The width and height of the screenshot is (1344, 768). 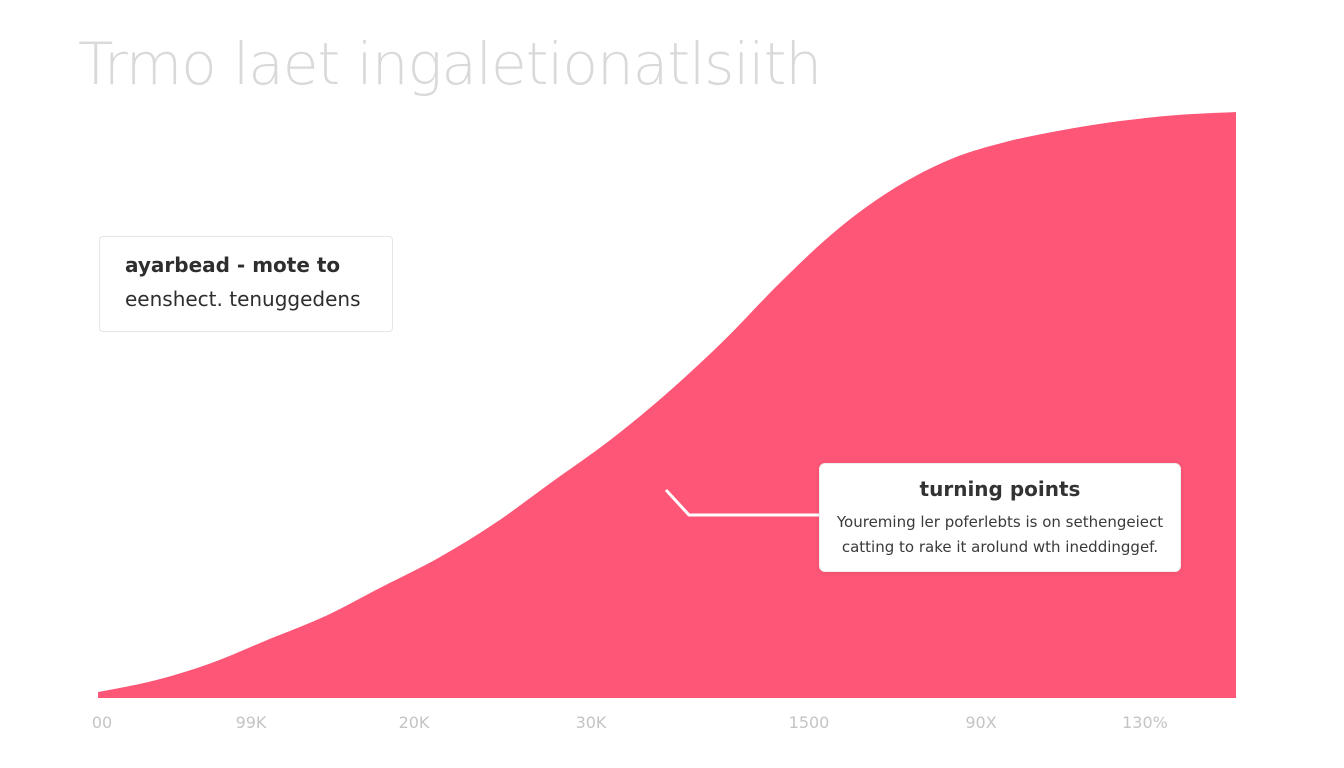 I want to click on note-title: ayarbead - mote to, so click(x=233, y=265).